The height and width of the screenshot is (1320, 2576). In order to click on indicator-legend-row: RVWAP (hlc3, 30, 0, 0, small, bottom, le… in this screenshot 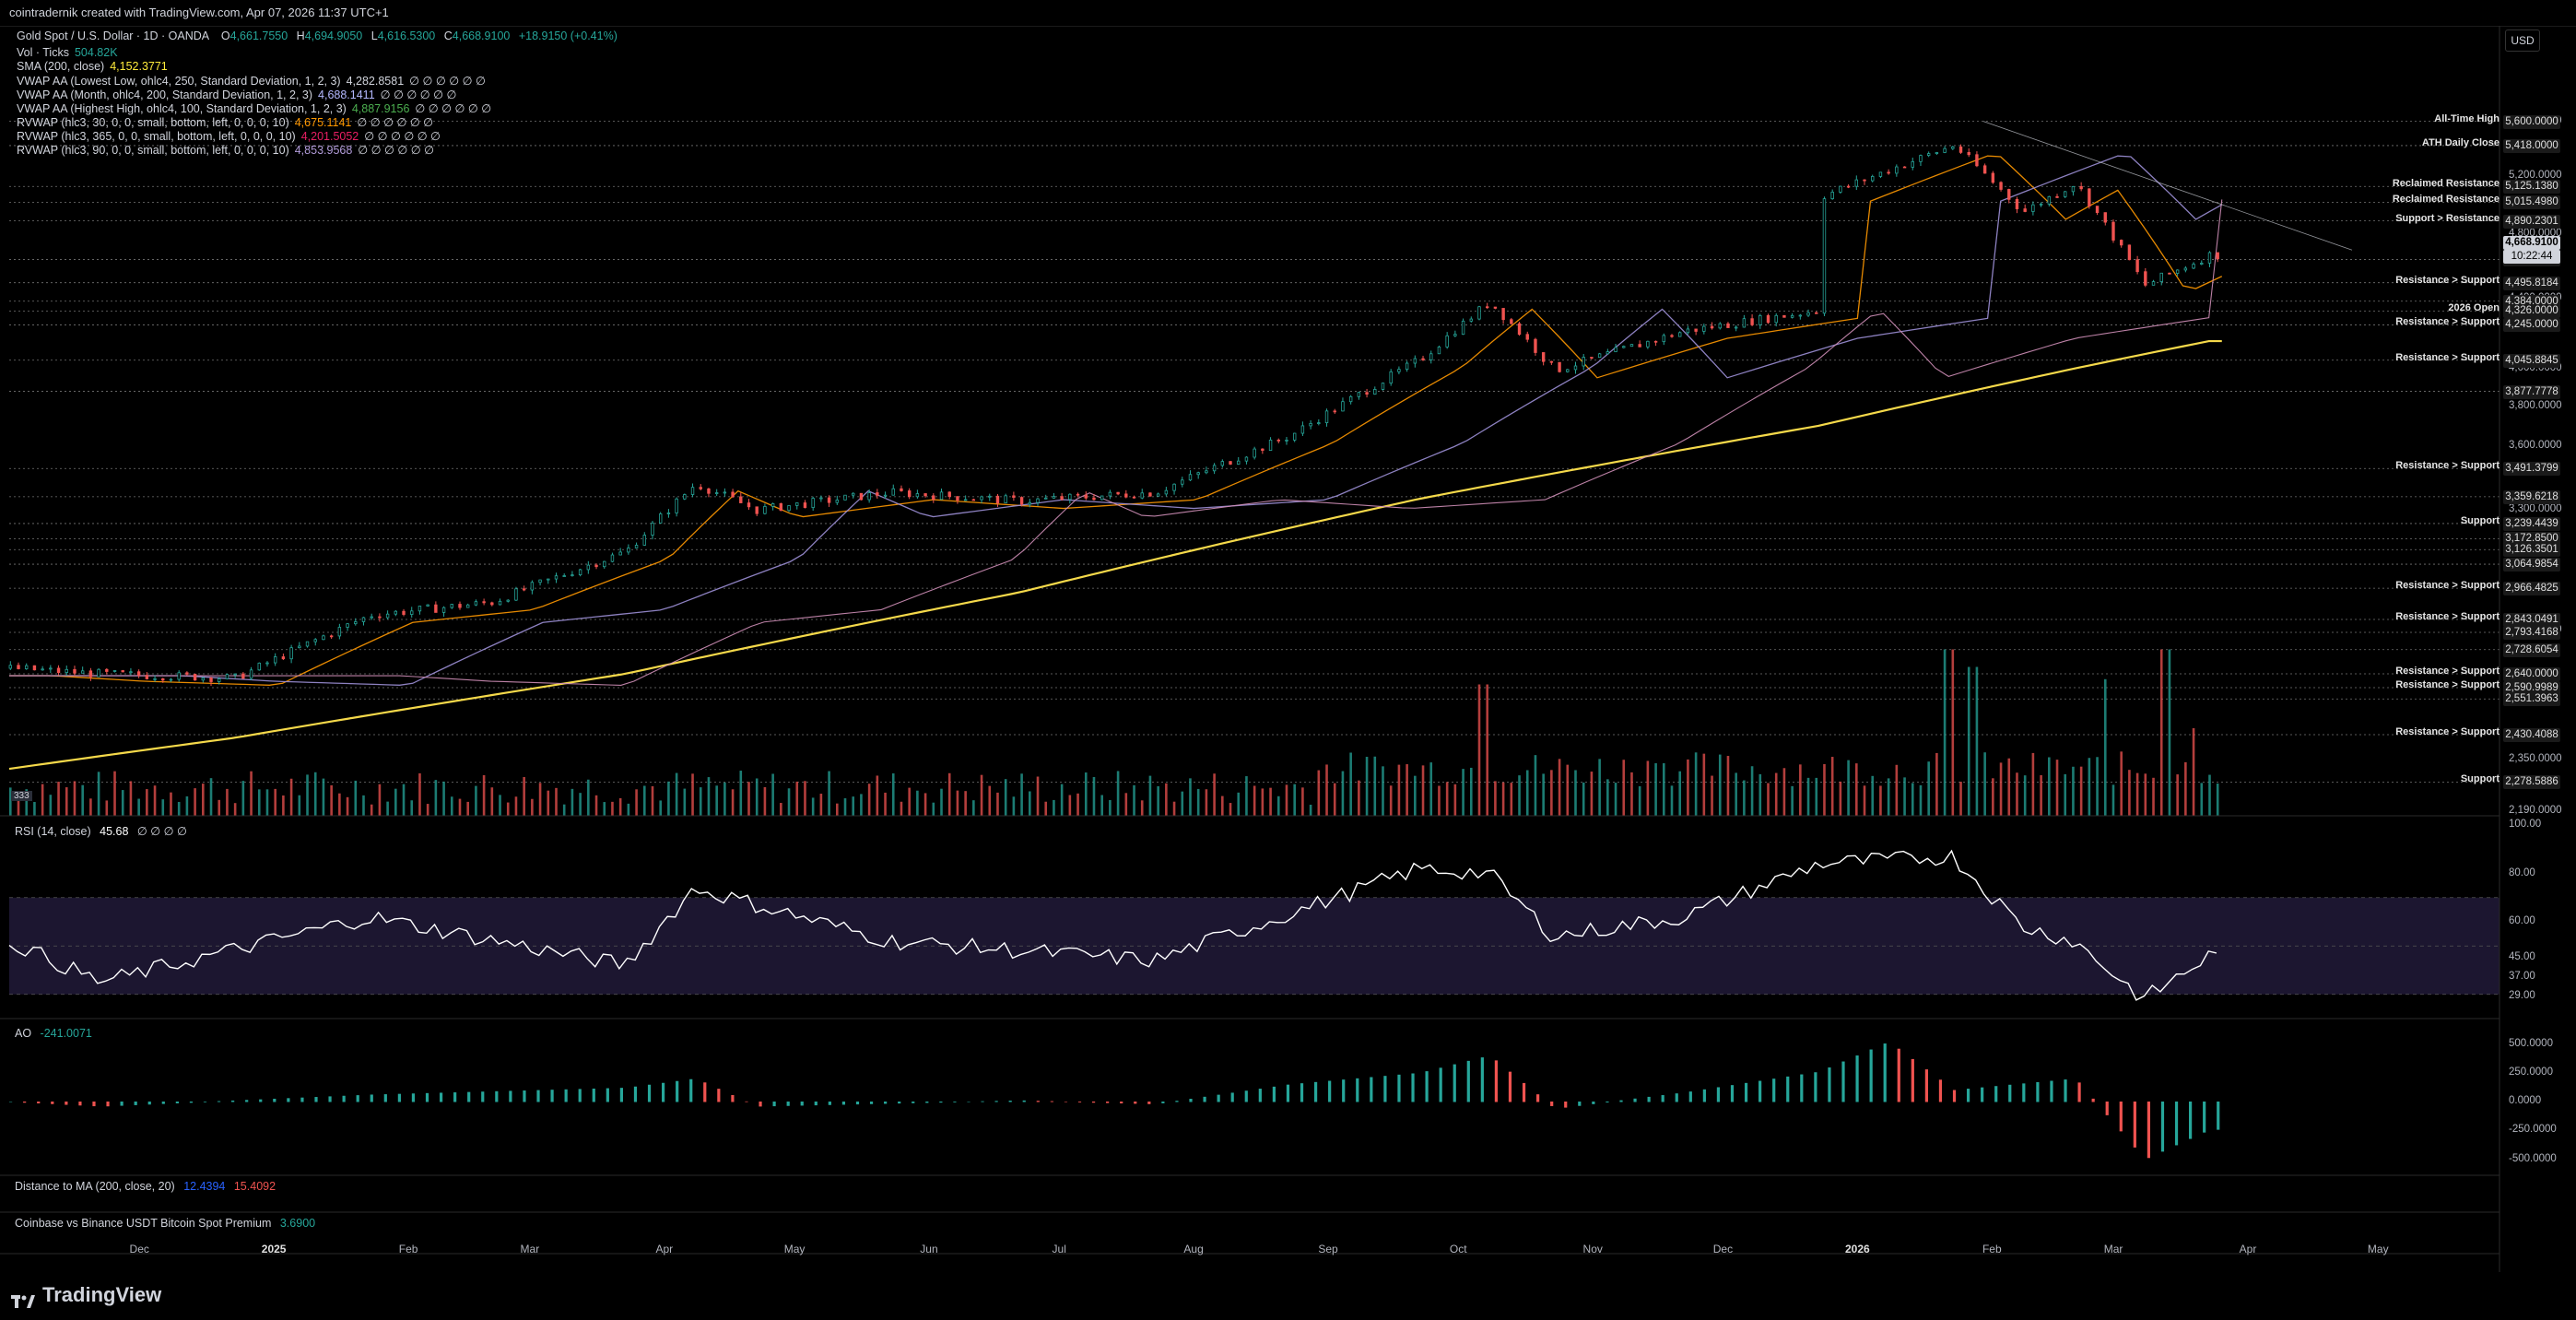, I will do `click(225, 122)`.